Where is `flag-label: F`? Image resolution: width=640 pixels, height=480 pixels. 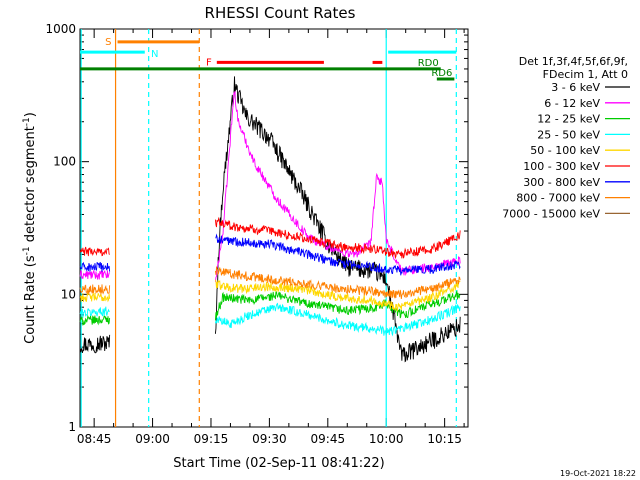
flag-label: F is located at coordinates (209, 62).